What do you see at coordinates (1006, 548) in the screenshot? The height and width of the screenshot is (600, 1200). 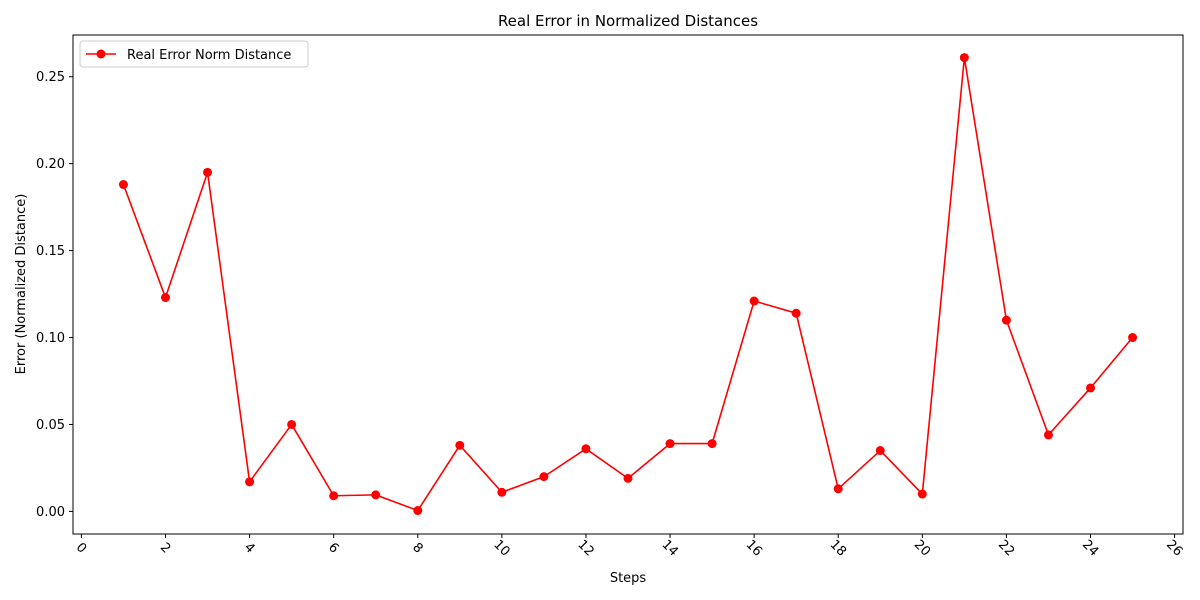 I see `x-tick-label: 22` at bounding box center [1006, 548].